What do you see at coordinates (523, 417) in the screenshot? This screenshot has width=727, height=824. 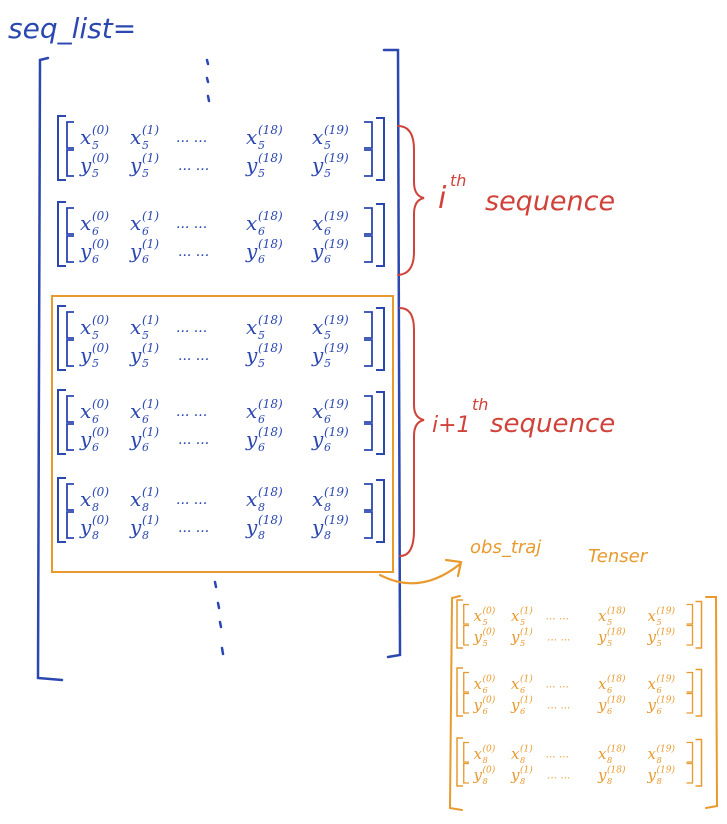 I see `label-i1-th-sequence: i+1 th sequence` at bounding box center [523, 417].